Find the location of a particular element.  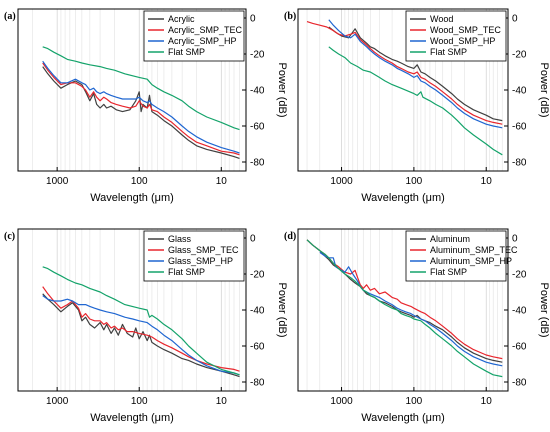

legend-entry: Acrylic_SMP_HP is located at coordinates (202, 41).